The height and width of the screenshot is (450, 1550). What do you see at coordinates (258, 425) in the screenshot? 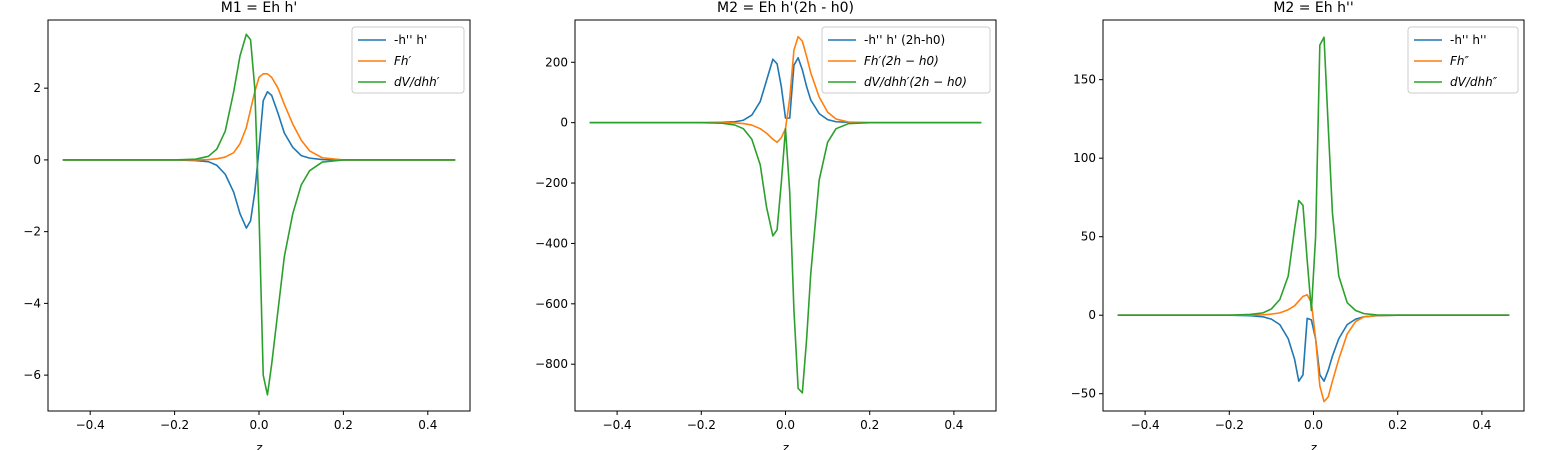
I see `x-tick-label-1-3: 0.0` at bounding box center [258, 425].